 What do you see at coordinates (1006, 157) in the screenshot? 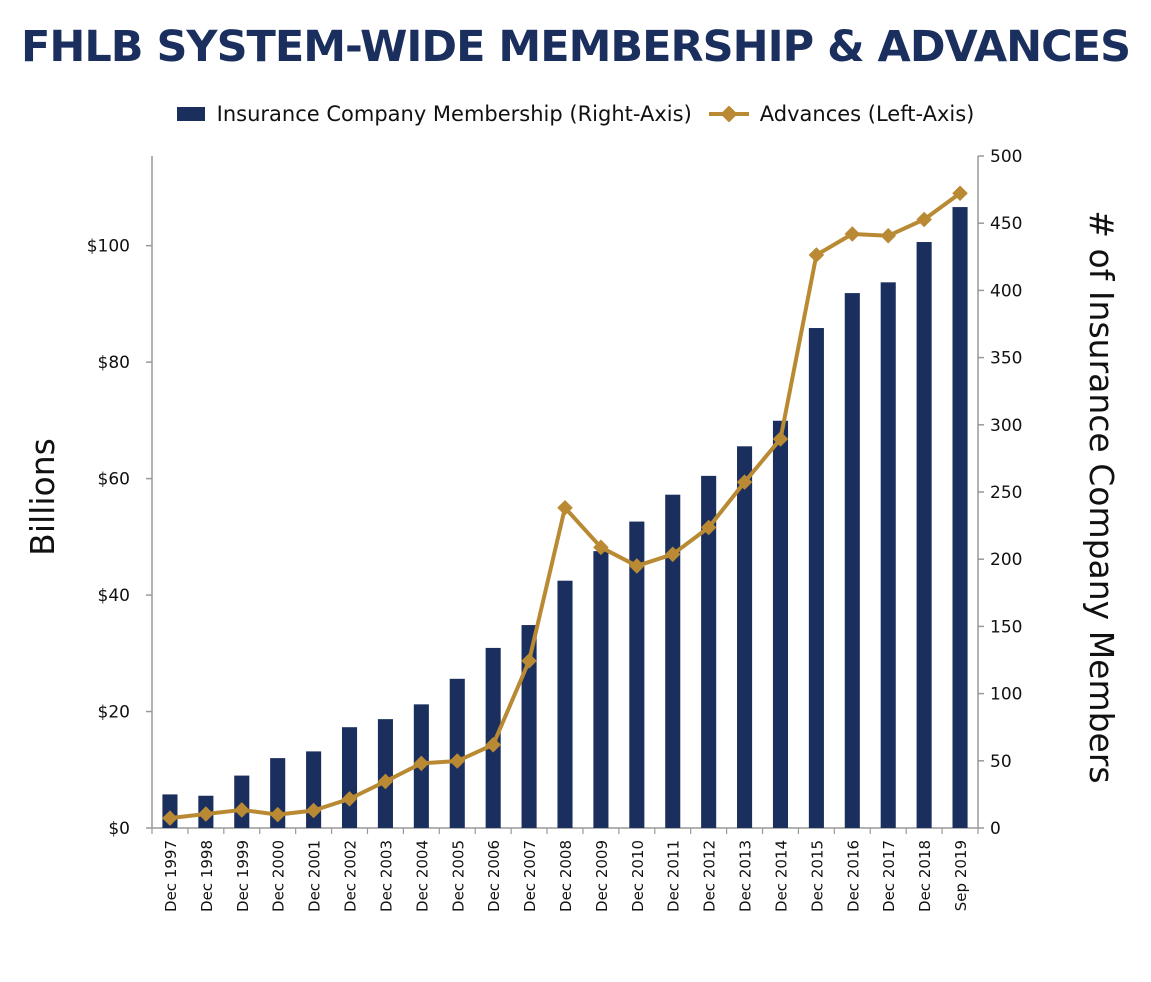
I see `right-tick-label: 500` at bounding box center [1006, 157].